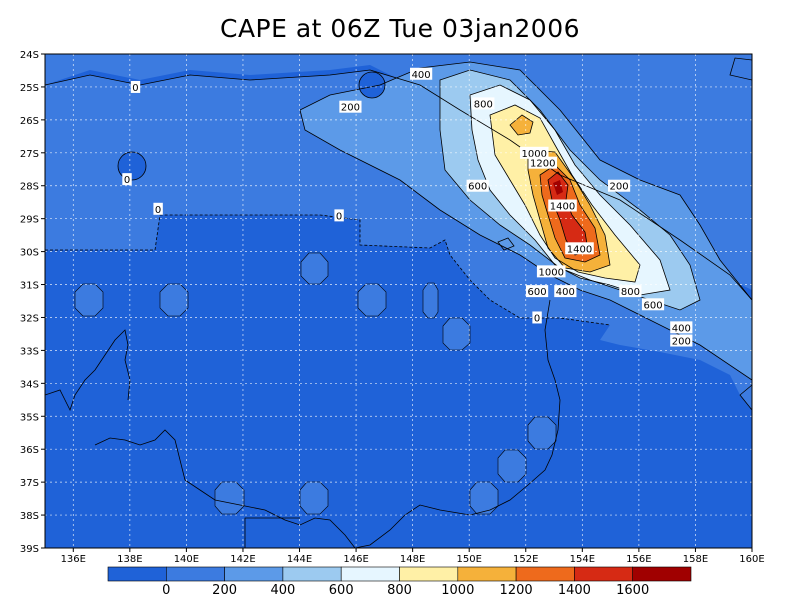 The width and height of the screenshot is (800, 600). I want to click on x-tick-label: 154E, so click(582, 559).